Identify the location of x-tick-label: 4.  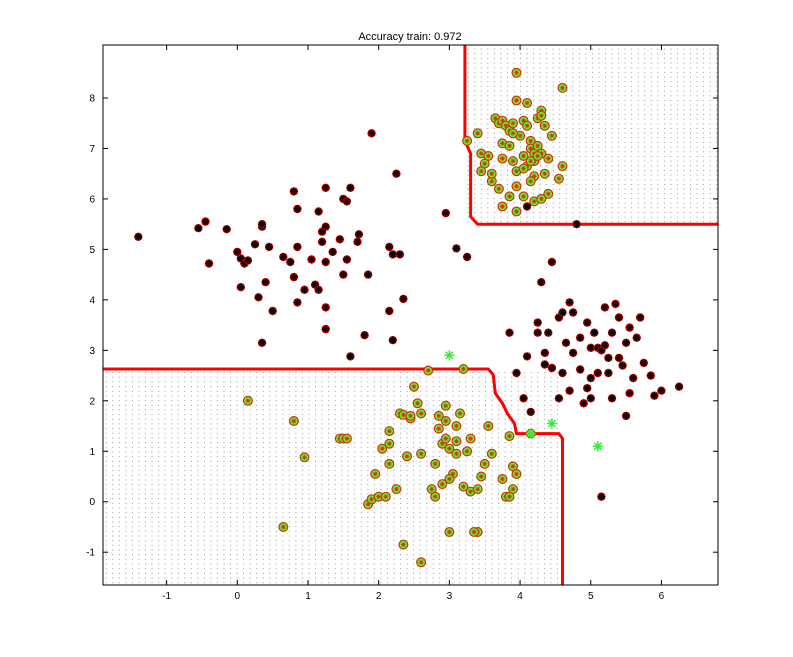
(520, 596).